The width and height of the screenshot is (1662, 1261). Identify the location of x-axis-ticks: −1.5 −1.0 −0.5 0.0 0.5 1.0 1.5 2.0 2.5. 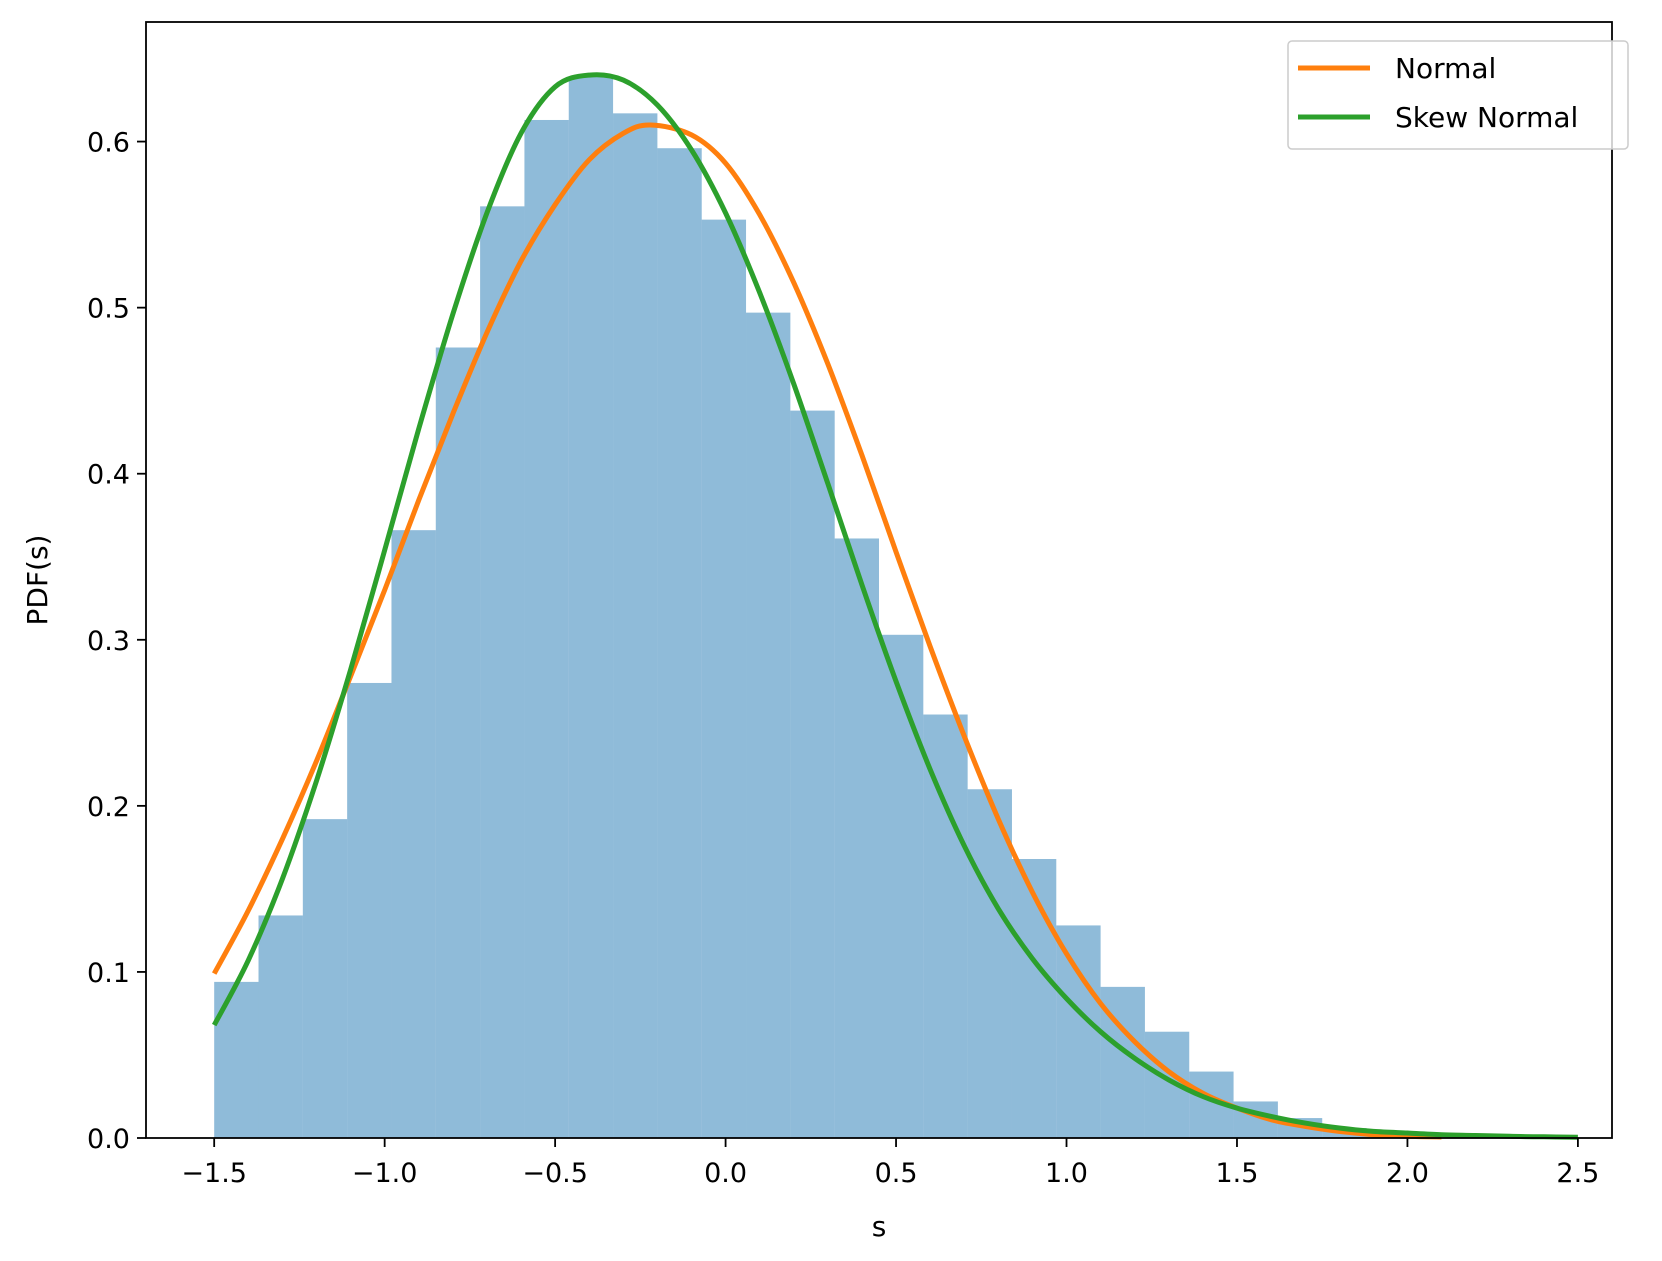
(890, 1163).